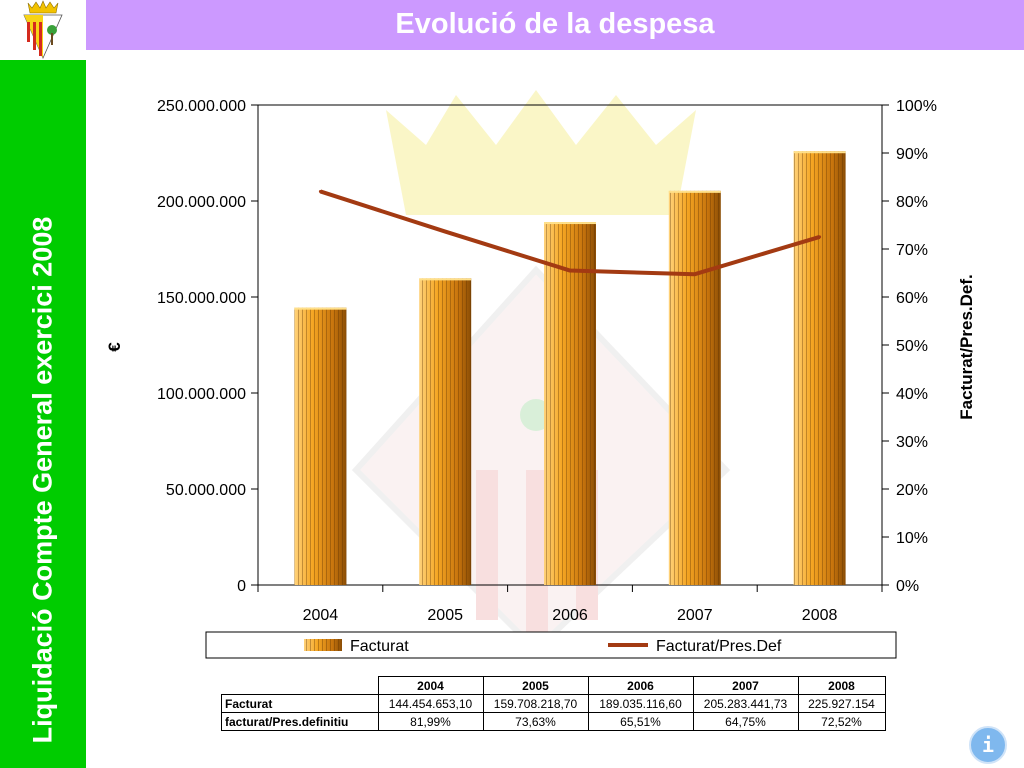  I want to click on y2-tick-label: 50%, so click(912, 346).